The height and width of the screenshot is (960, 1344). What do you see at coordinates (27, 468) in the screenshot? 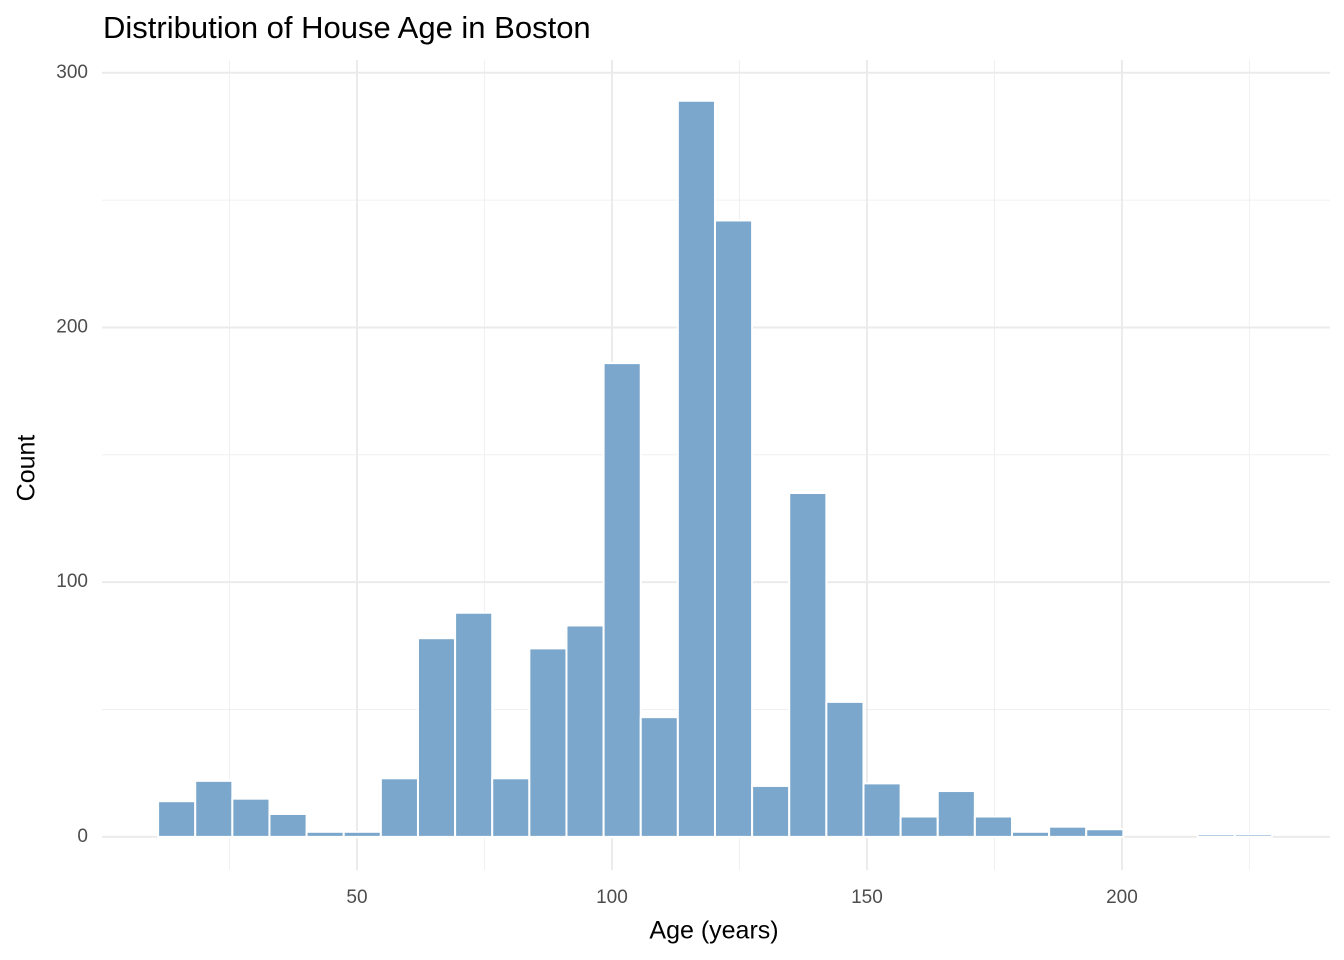
I see `y-axis-label: Count` at bounding box center [27, 468].